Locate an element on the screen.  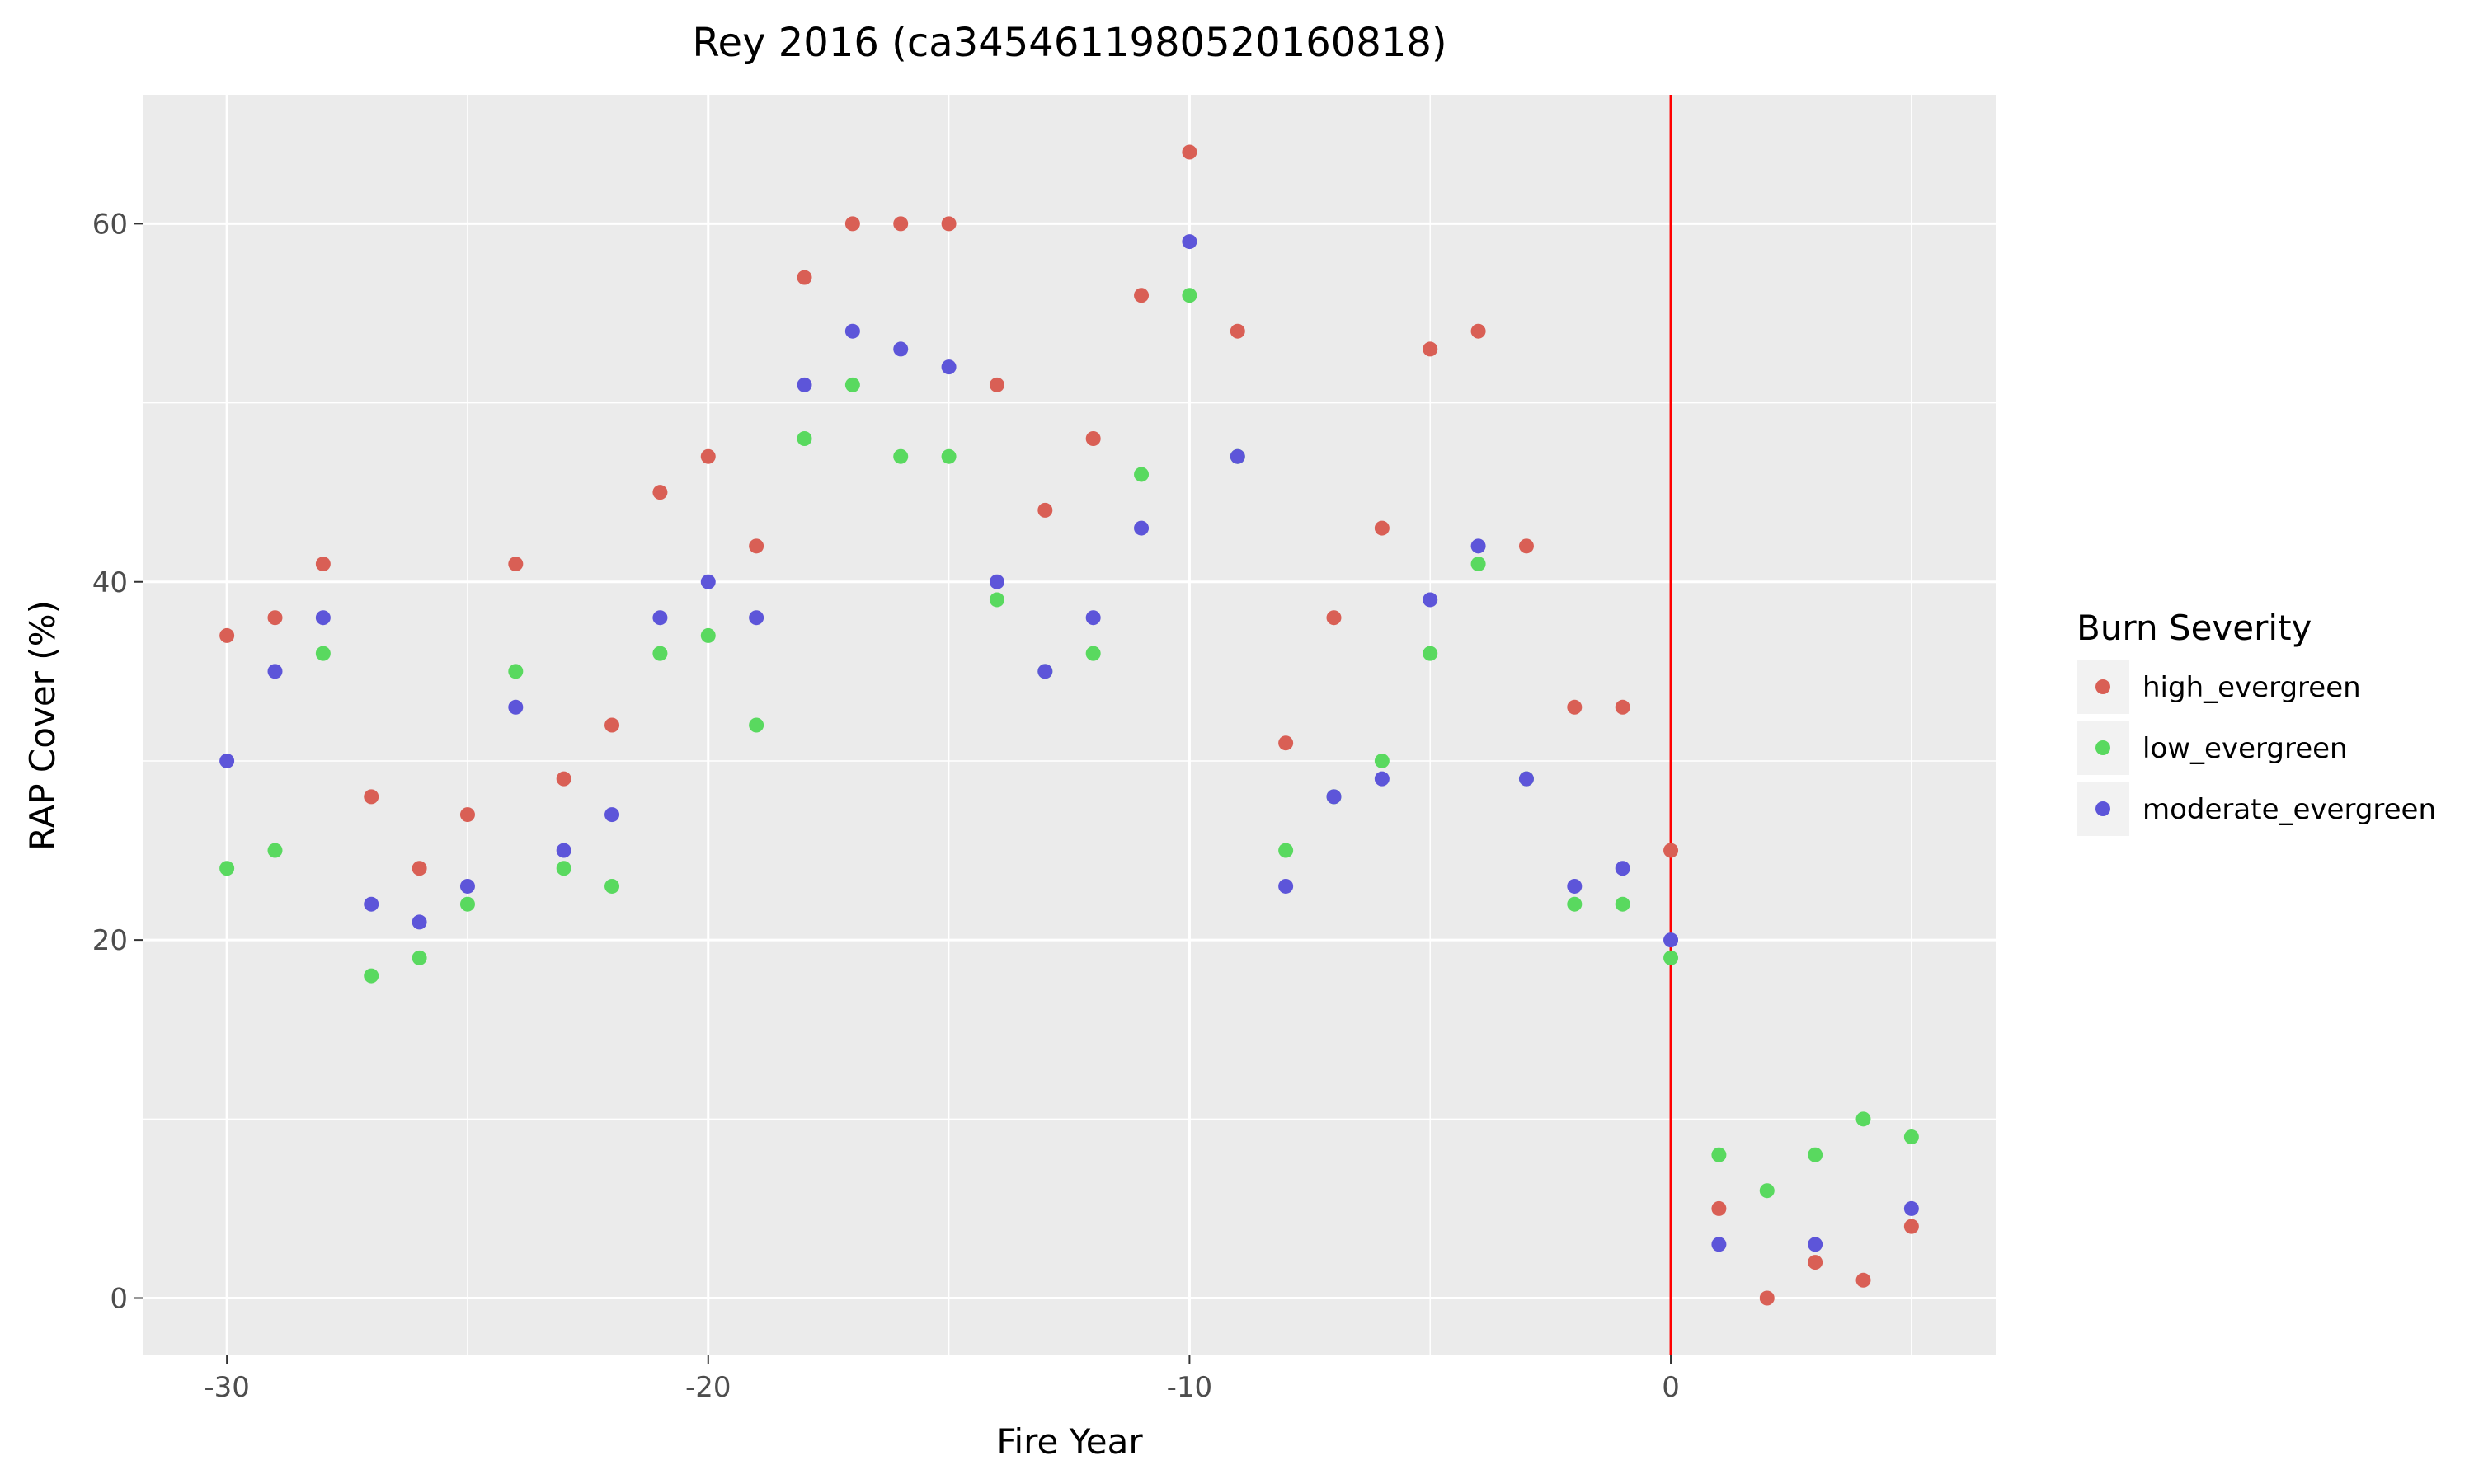
legend-key-low_evergreen is located at coordinates (2102, 747).